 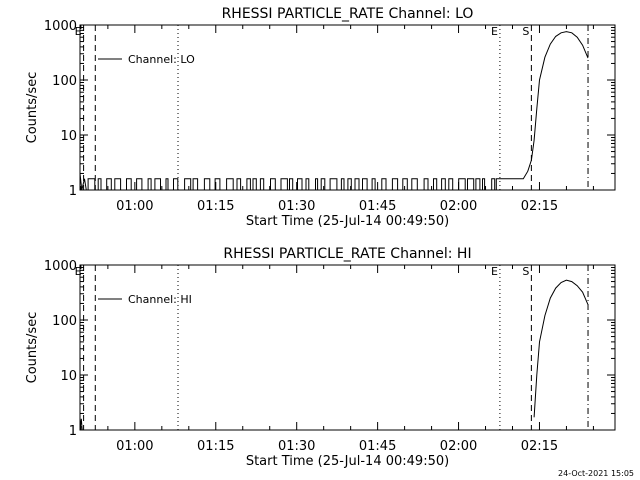 I want to click on chart2-x-axis-label: Start Time (25-Jul-14 00:49:50), so click(x=347, y=461).